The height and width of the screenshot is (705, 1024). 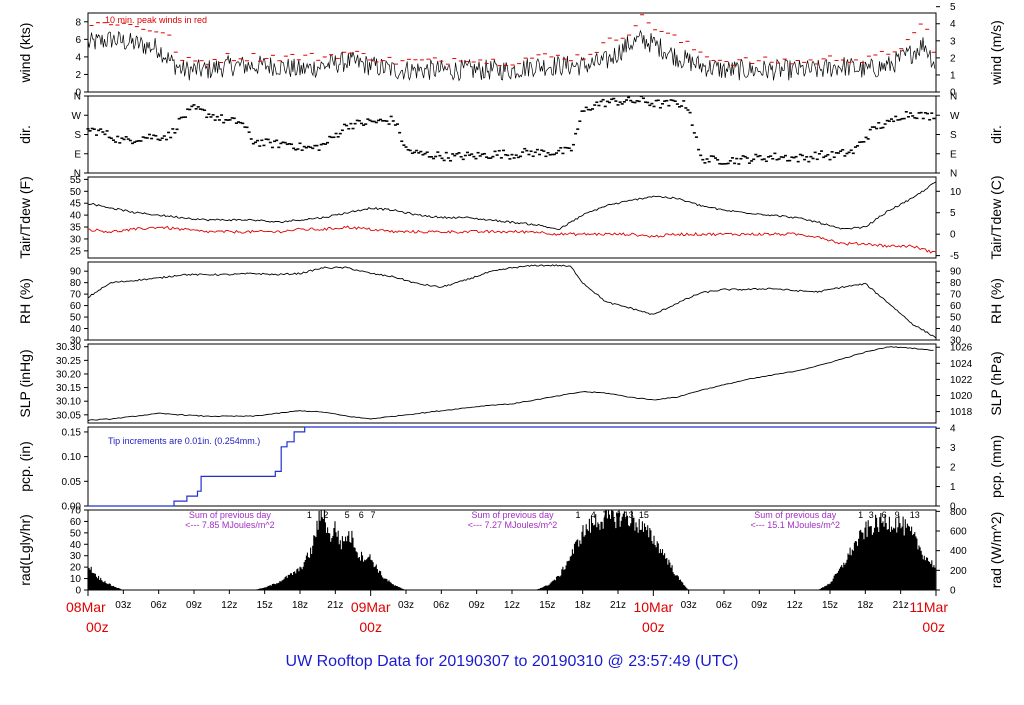 I want to click on right-tick-label: 800, so click(x=958, y=512).